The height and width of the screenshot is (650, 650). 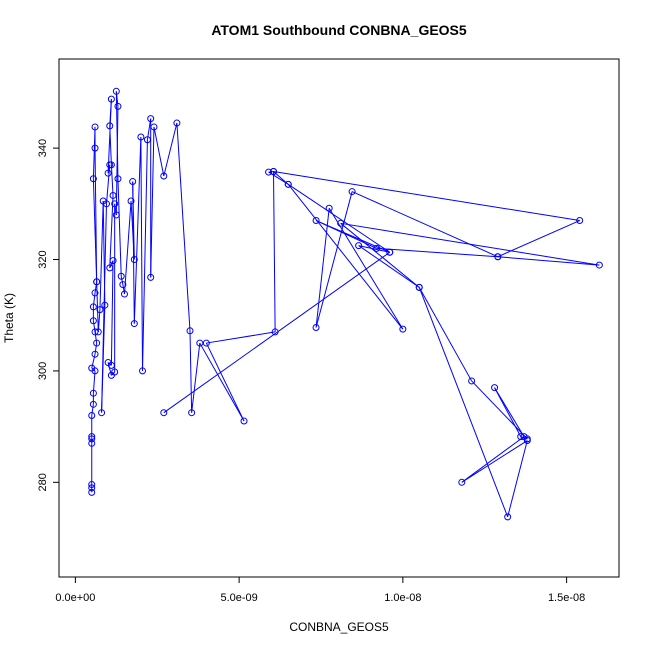 What do you see at coordinates (75, 598) in the screenshot?
I see `x-tick-label: 0.0e+00` at bounding box center [75, 598].